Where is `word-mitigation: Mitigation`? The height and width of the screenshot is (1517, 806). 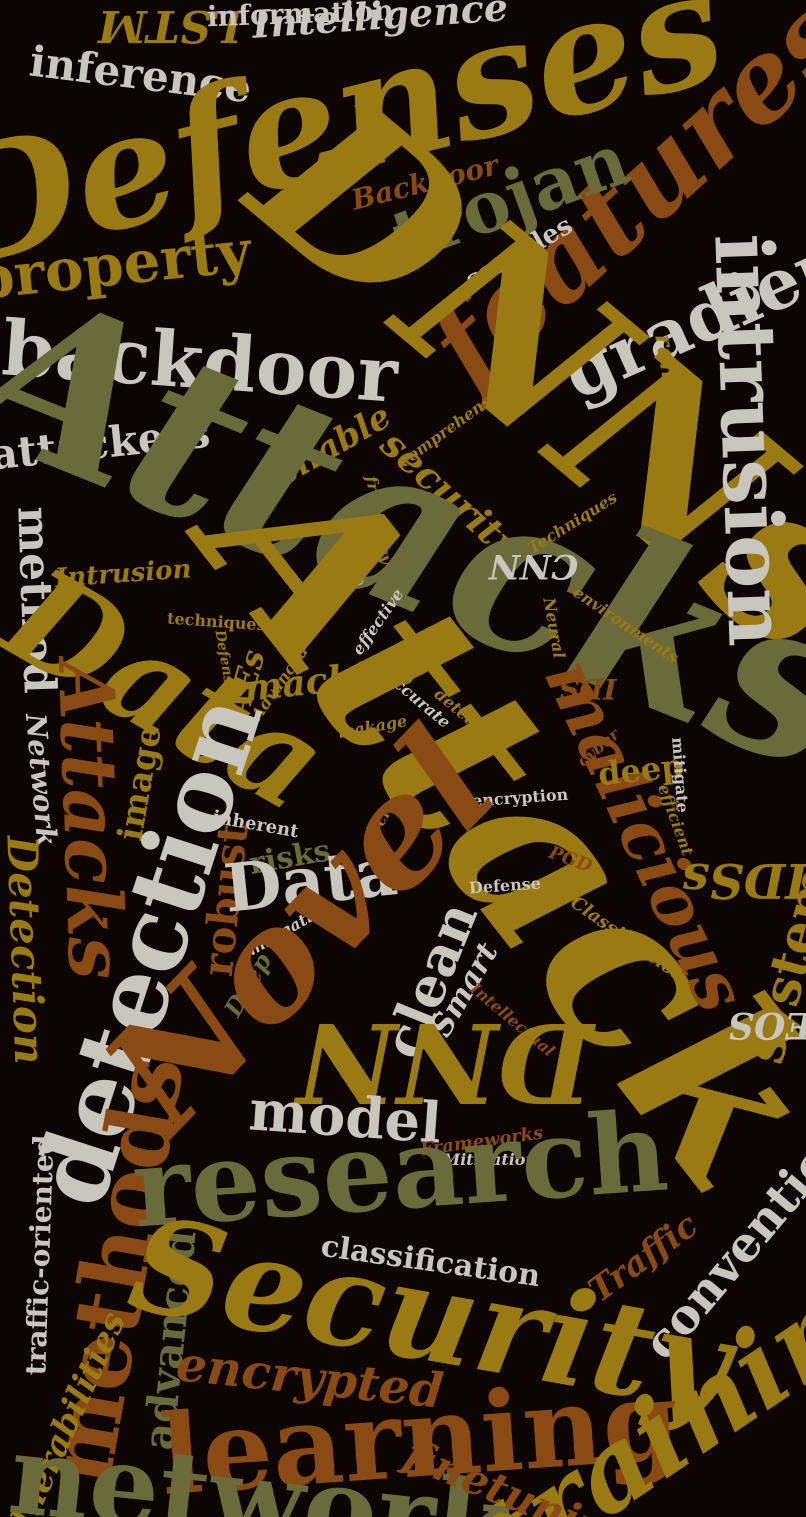 word-mitigation: Mitigation is located at coordinates (490, 1159).